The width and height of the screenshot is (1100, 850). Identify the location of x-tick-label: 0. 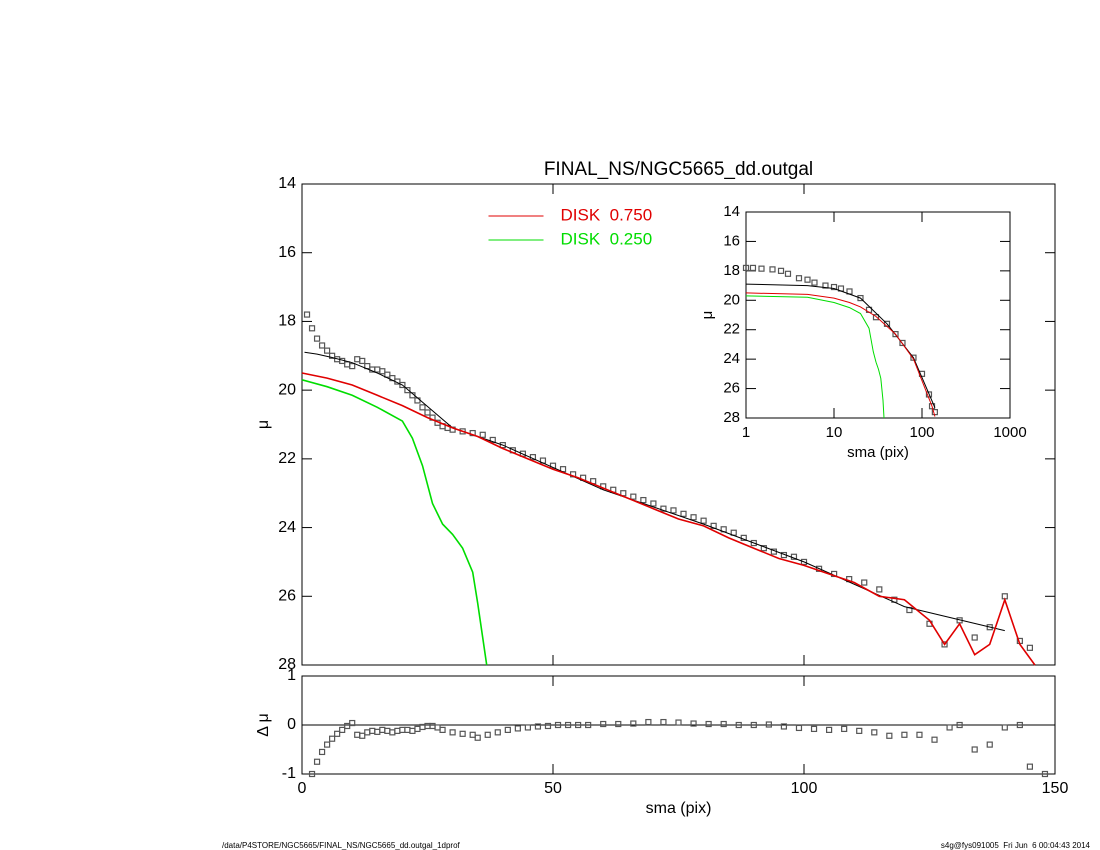
(302, 788).